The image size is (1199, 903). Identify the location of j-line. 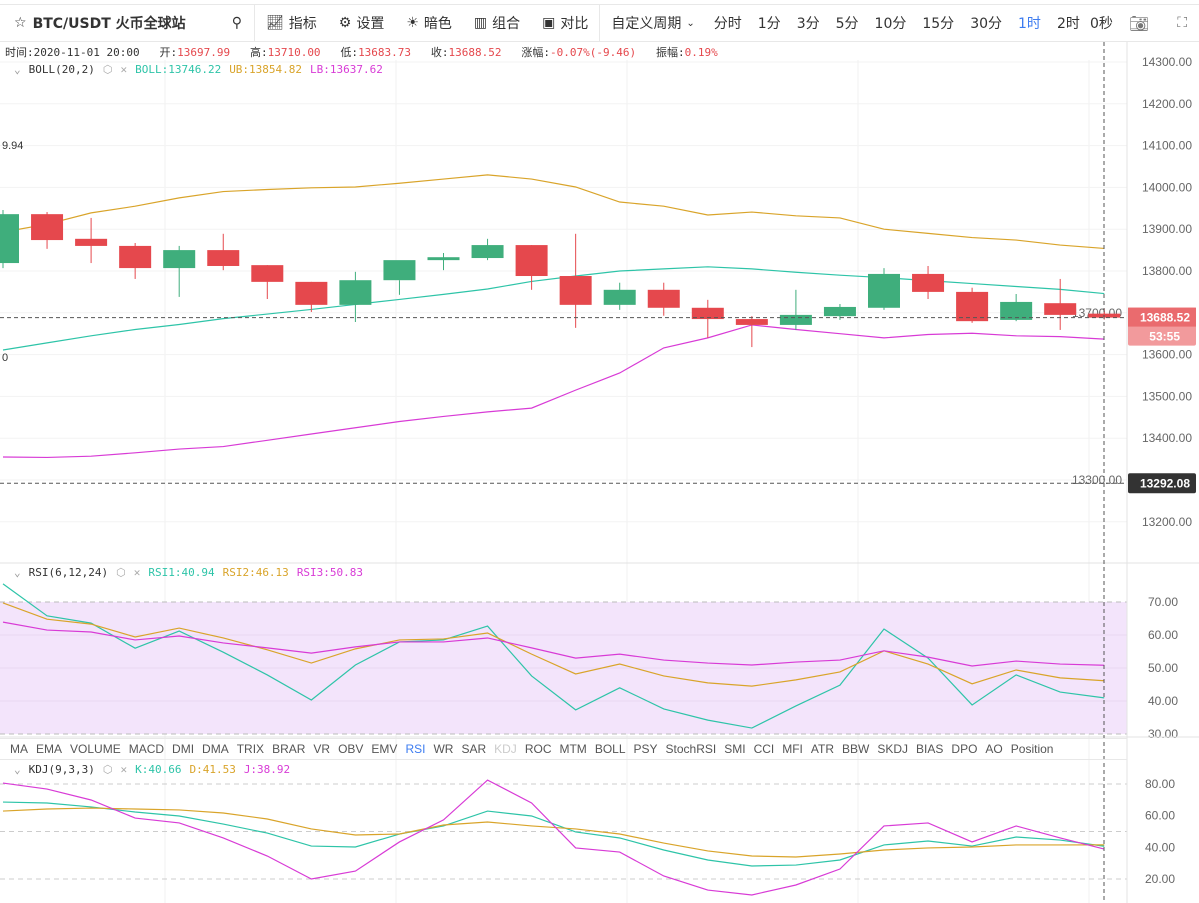
(553, 837).